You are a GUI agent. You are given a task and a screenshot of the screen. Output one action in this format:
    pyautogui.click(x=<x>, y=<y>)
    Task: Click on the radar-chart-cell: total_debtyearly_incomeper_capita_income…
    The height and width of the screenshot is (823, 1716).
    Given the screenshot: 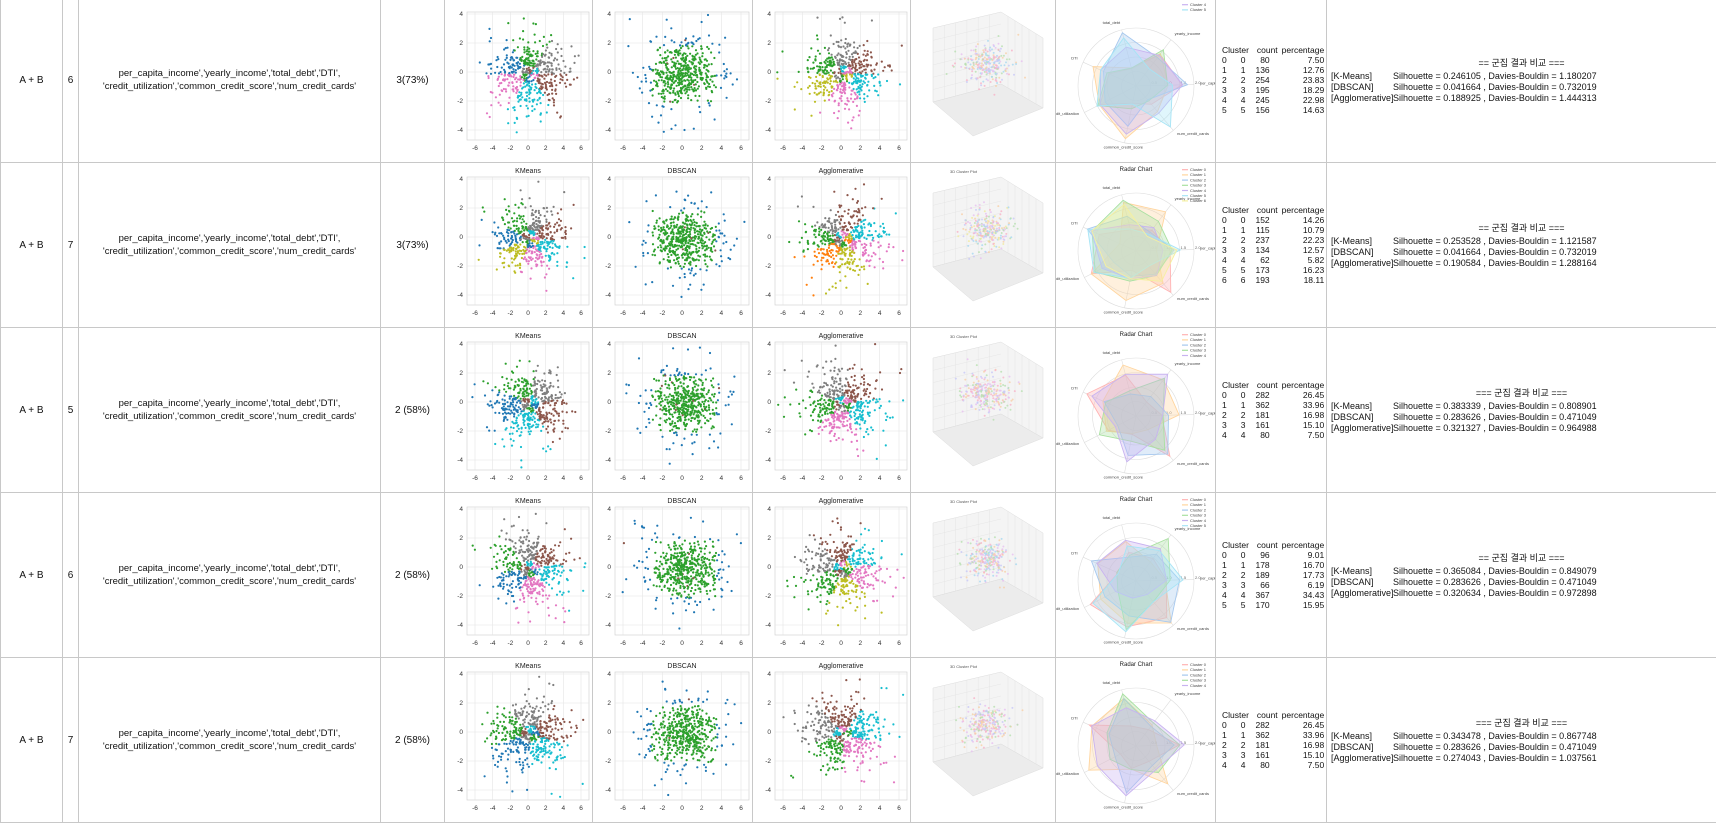 What is the action you would take?
    pyautogui.click(x=1136, y=81)
    